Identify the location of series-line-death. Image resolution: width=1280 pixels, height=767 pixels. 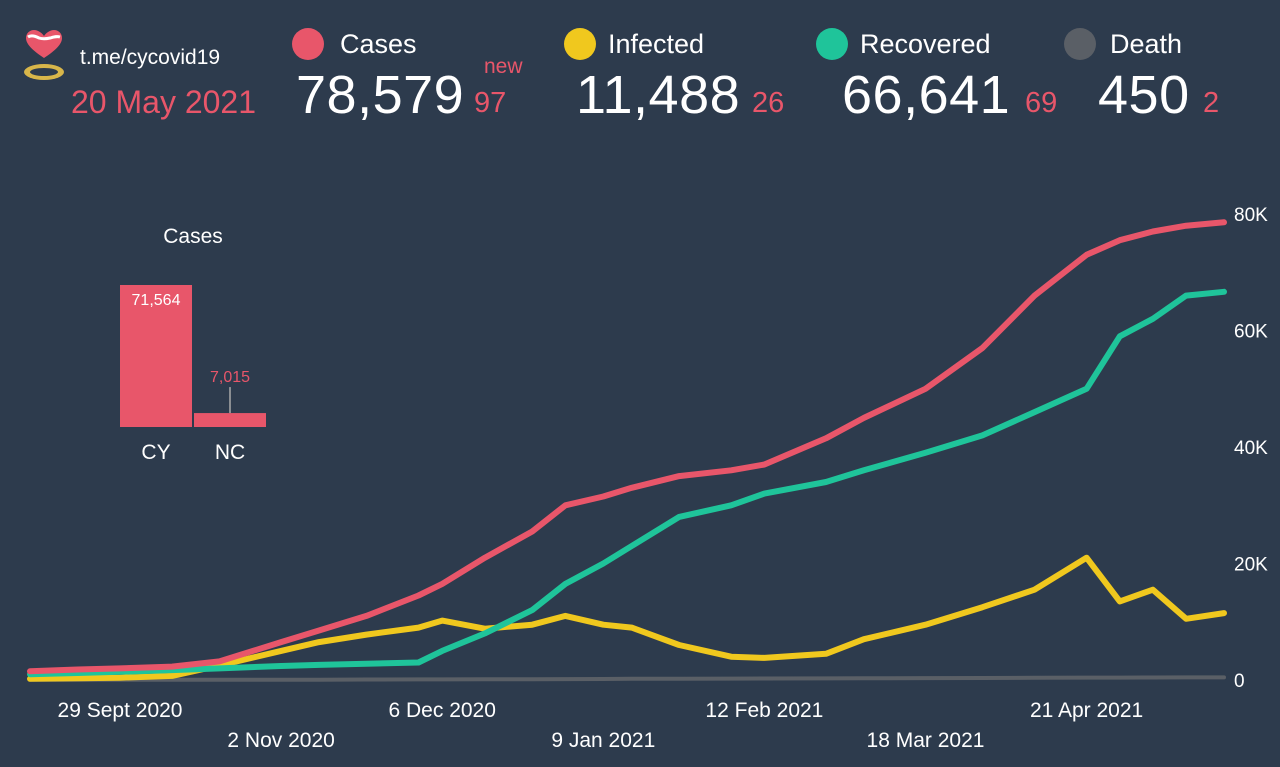
(627, 678).